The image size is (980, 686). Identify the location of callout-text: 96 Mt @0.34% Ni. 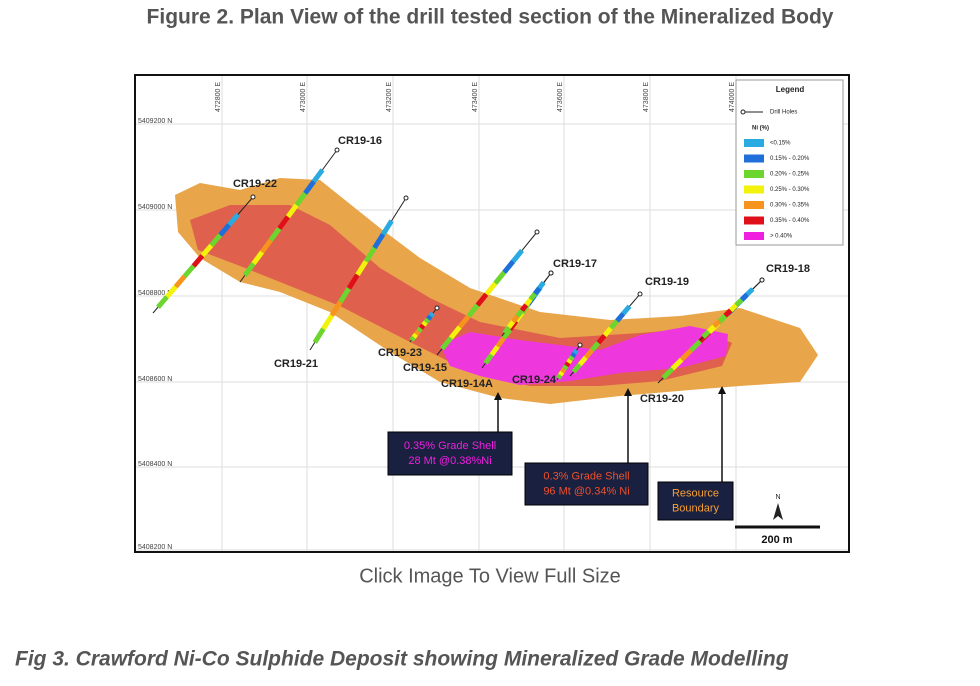
(586, 491).